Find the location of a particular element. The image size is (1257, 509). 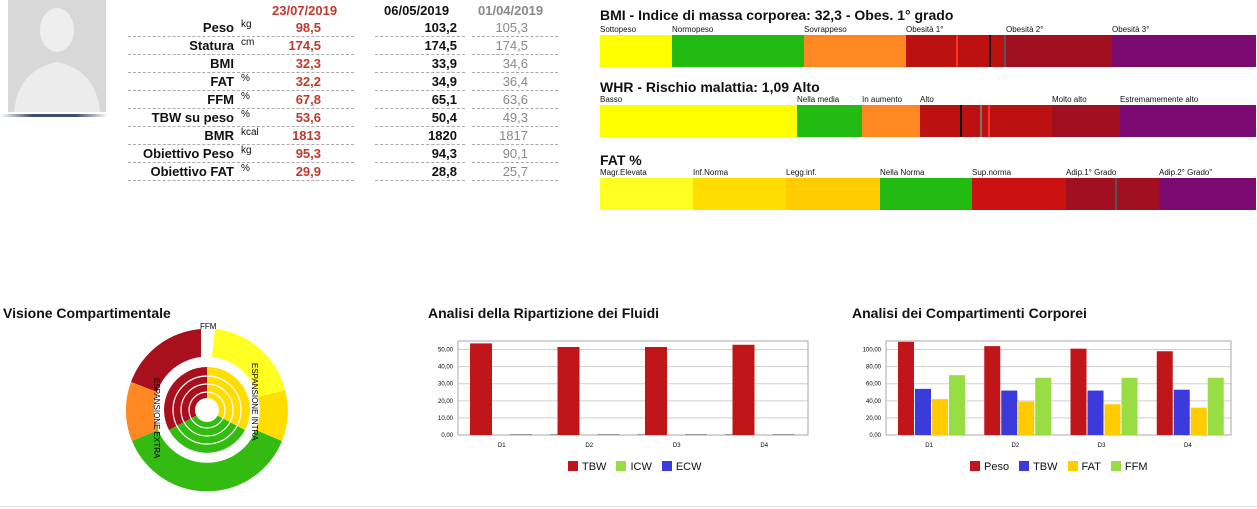

table-row: Statura cm 174,5 is located at coordinates (241, 45).